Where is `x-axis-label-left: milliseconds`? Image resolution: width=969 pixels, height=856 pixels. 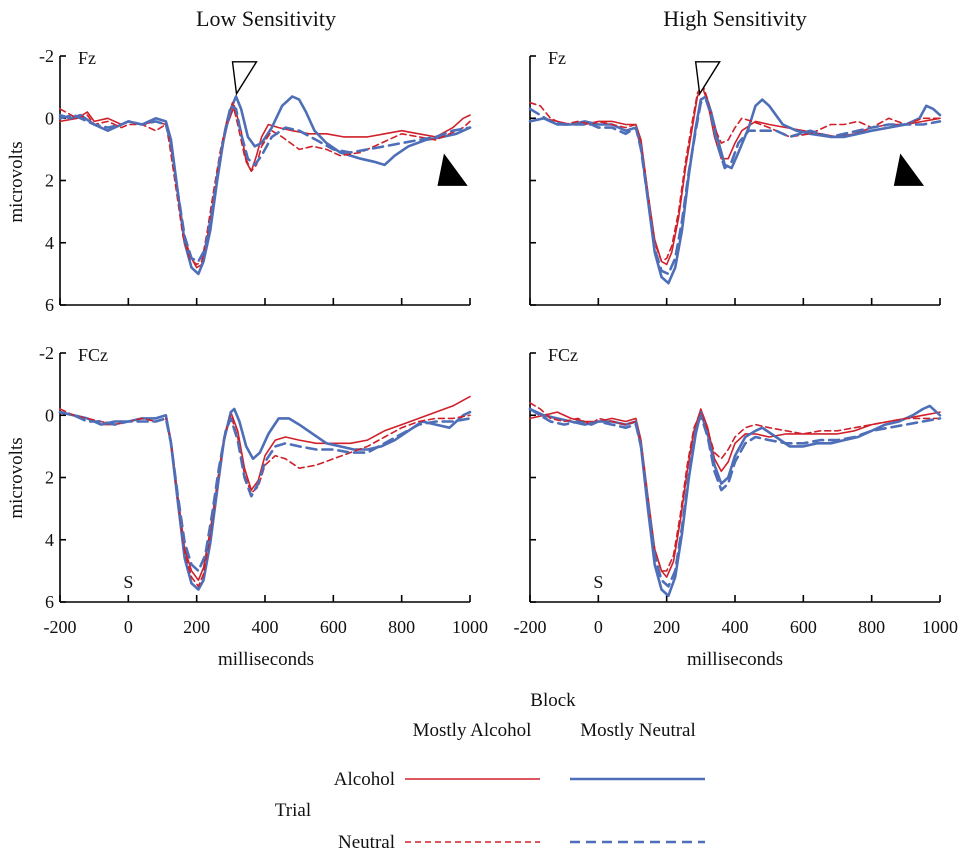 x-axis-label-left: milliseconds is located at coordinates (266, 659).